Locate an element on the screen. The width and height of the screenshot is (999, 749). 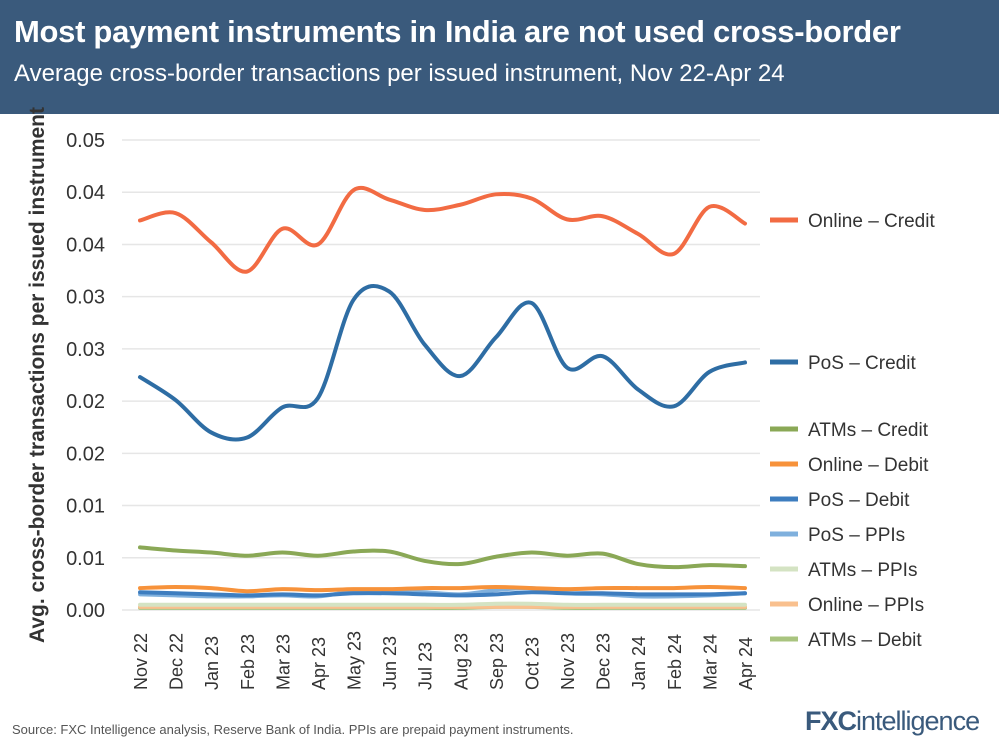
x-tick-label: Oct 23 is located at coordinates (532, 663).